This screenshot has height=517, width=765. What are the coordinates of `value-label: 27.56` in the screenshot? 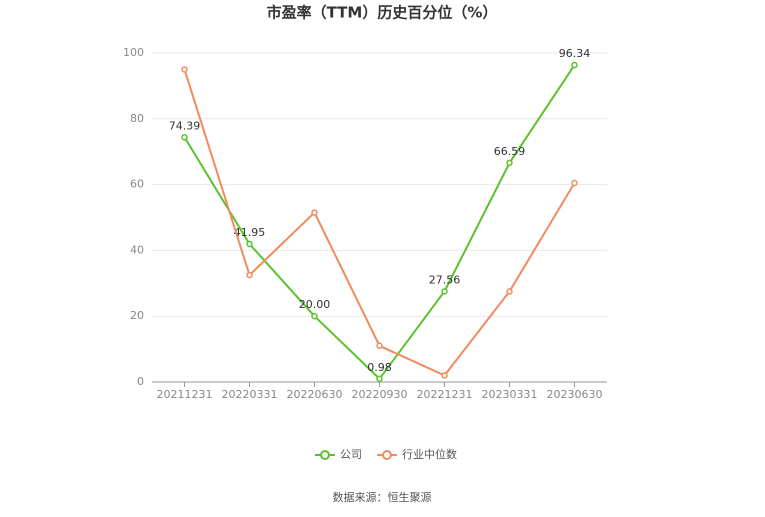 It's located at (445, 279).